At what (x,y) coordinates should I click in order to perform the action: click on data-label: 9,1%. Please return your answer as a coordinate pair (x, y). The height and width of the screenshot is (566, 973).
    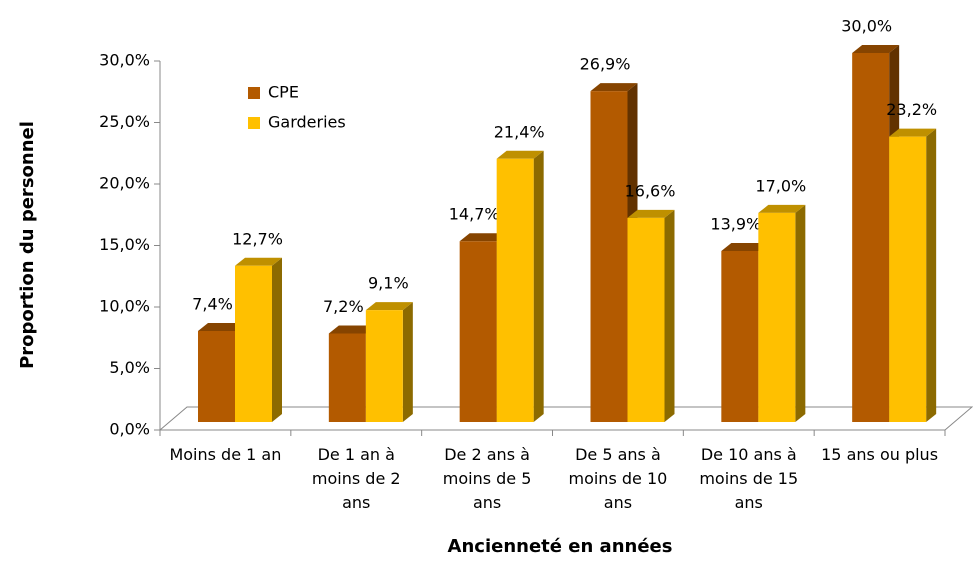
    Looking at the image, I should click on (388, 283).